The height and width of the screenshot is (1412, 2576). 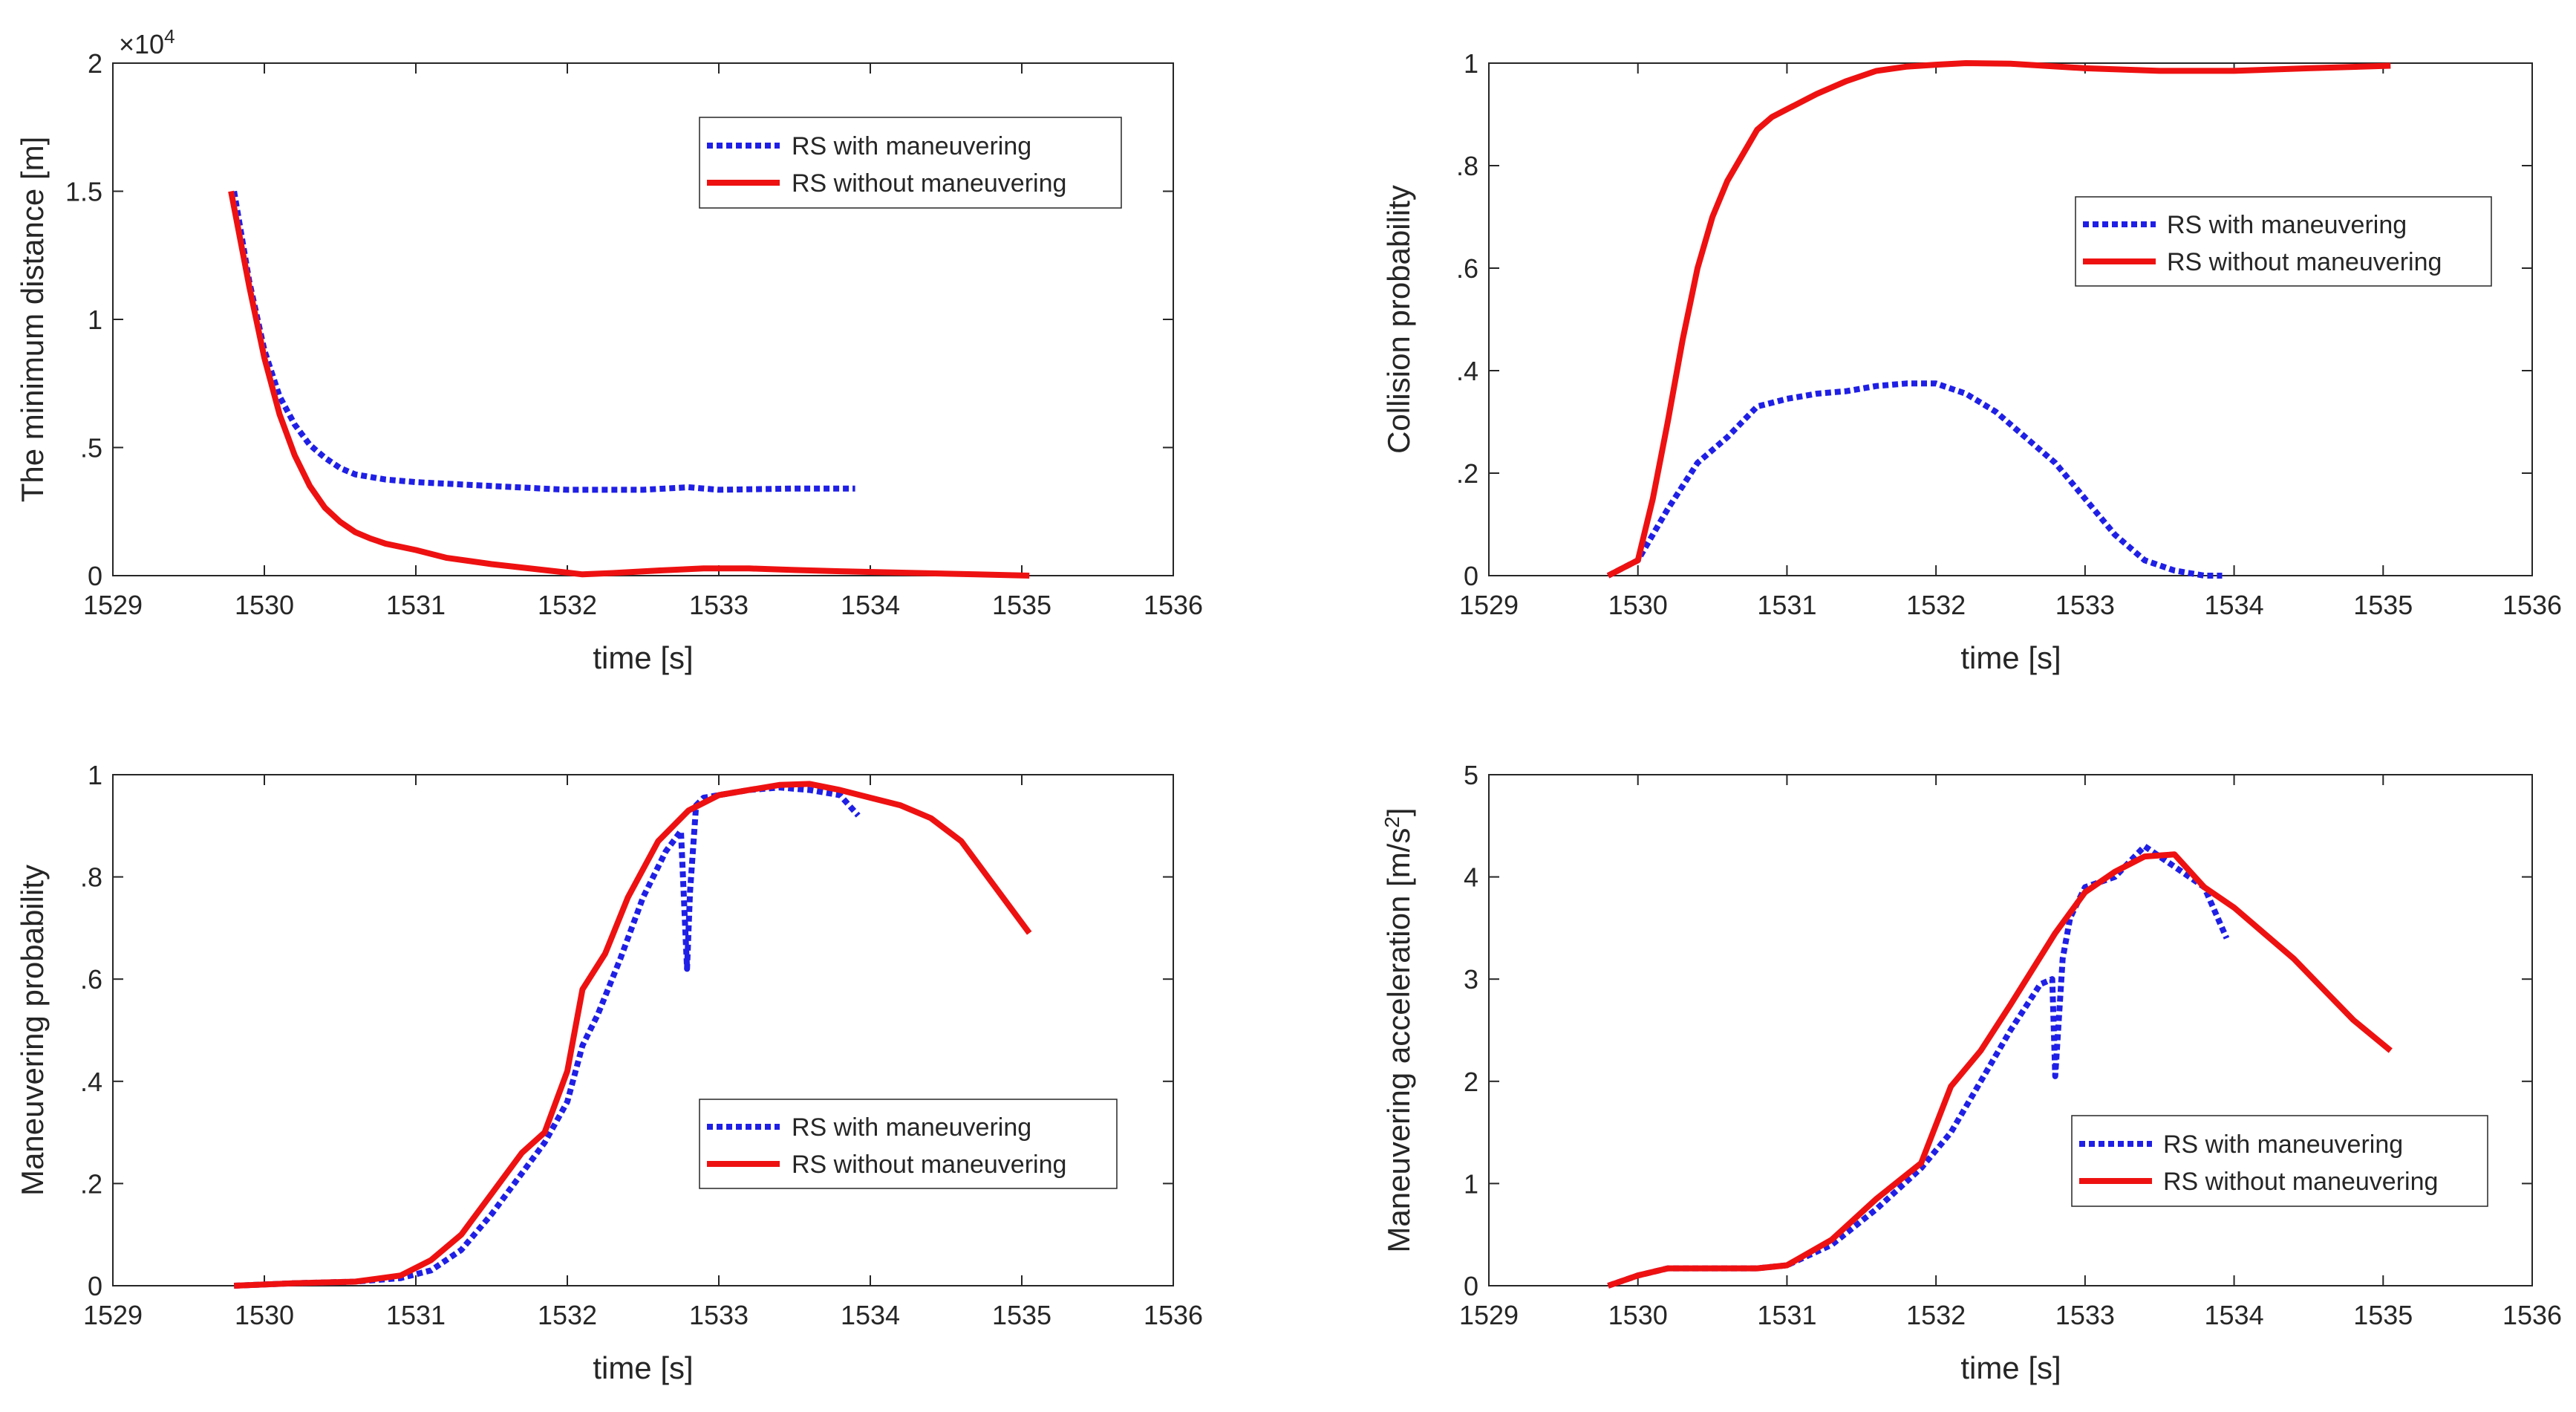 I want to click on y-tick-label: 5, so click(x=1471, y=775).